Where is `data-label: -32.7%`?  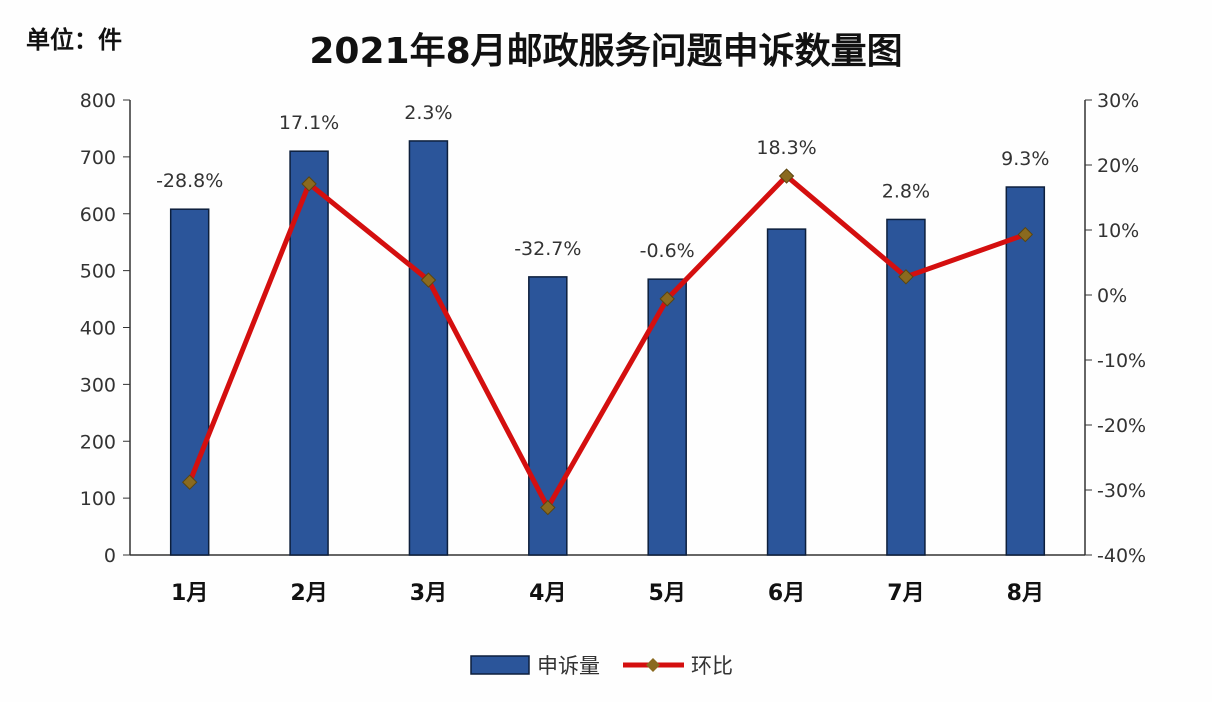 data-label: -32.7% is located at coordinates (547, 249).